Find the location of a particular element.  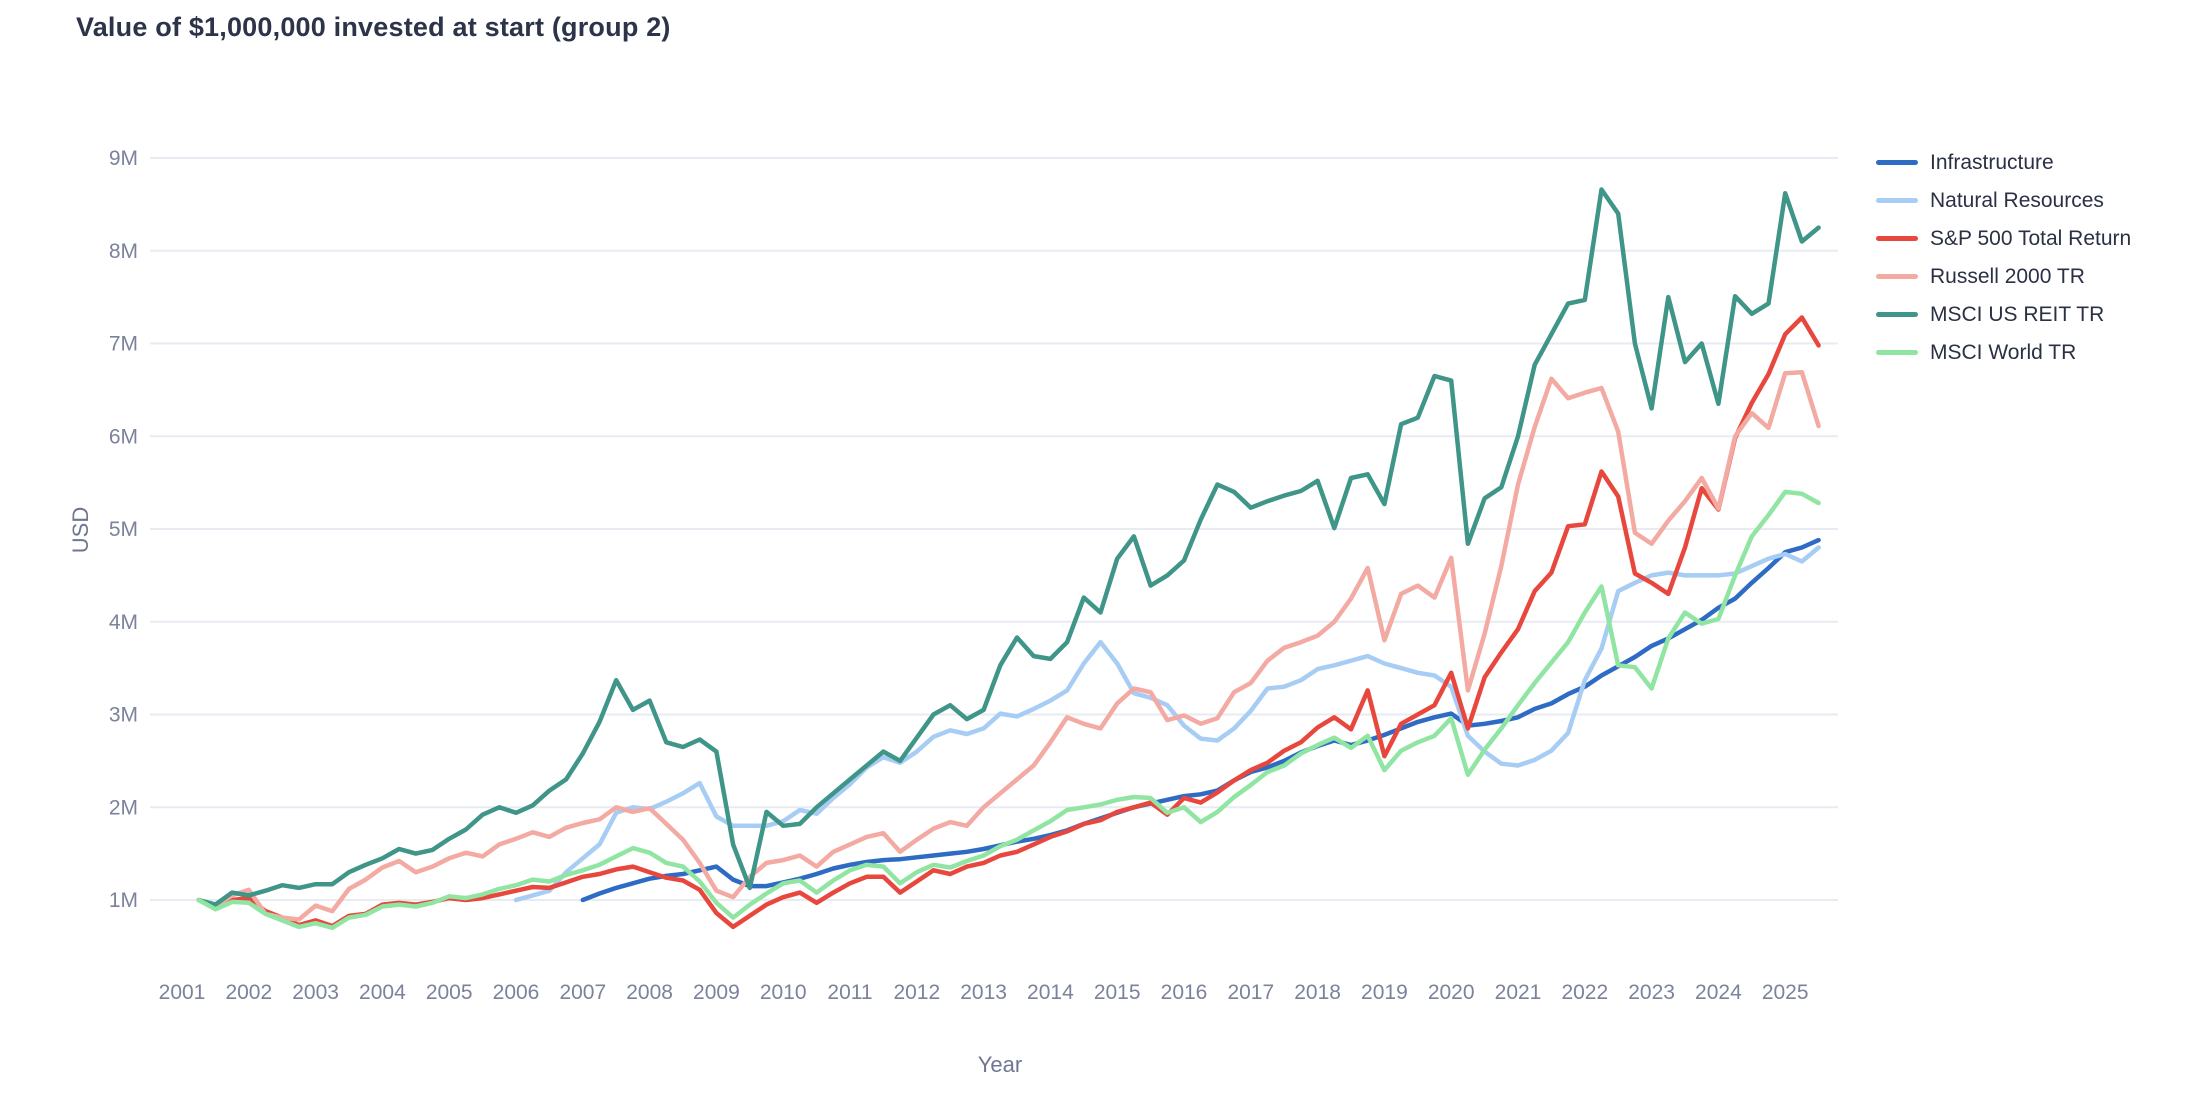

x-tick-2006: 2006 is located at coordinates (516, 992).